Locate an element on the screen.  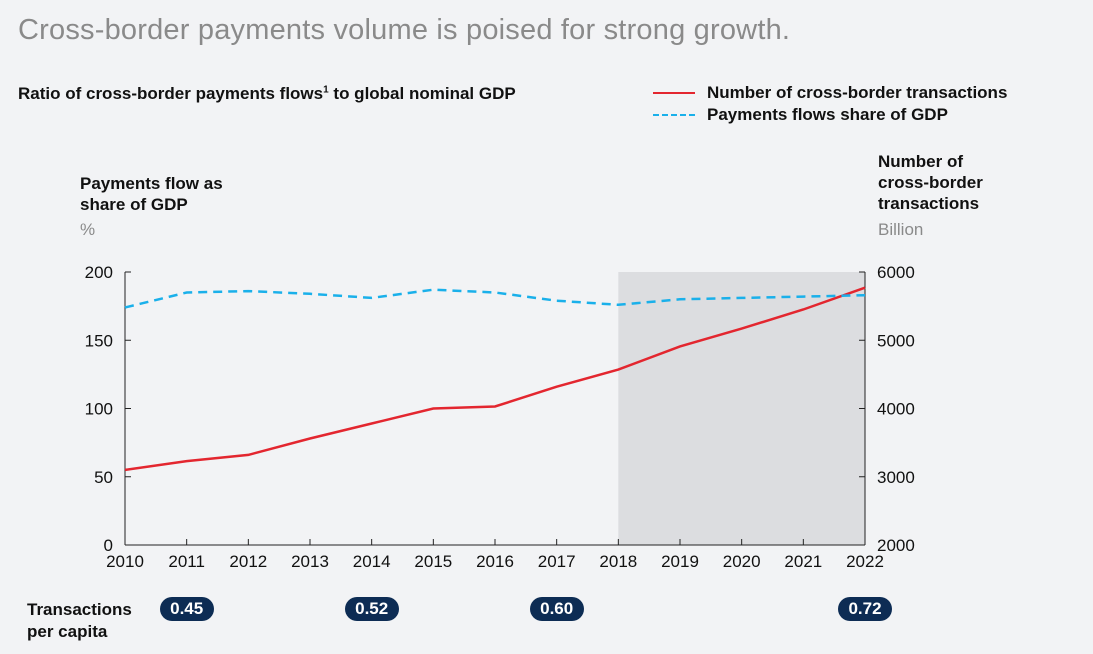
x-tick-label: 2017 is located at coordinates (557, 561).